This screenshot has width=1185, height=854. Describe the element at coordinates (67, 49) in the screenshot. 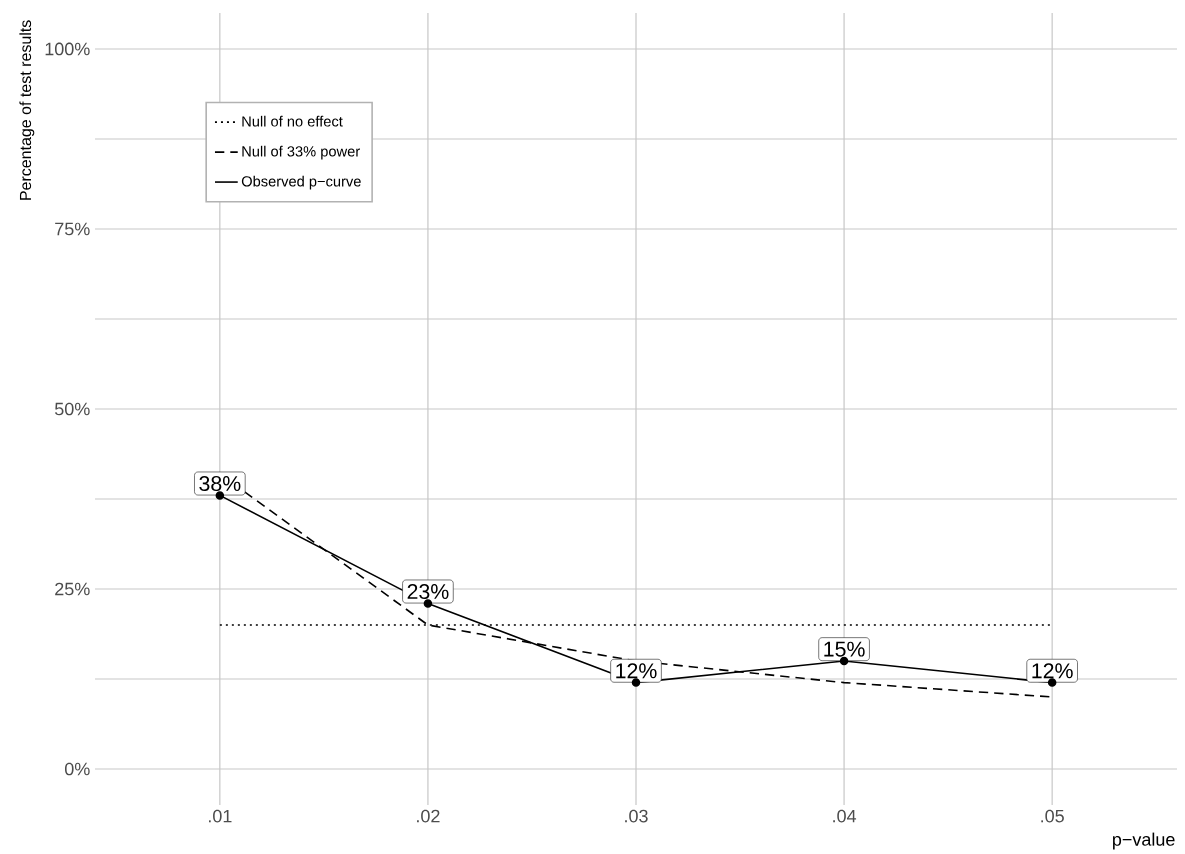

I see `y-tick-label: 100%` at that location.